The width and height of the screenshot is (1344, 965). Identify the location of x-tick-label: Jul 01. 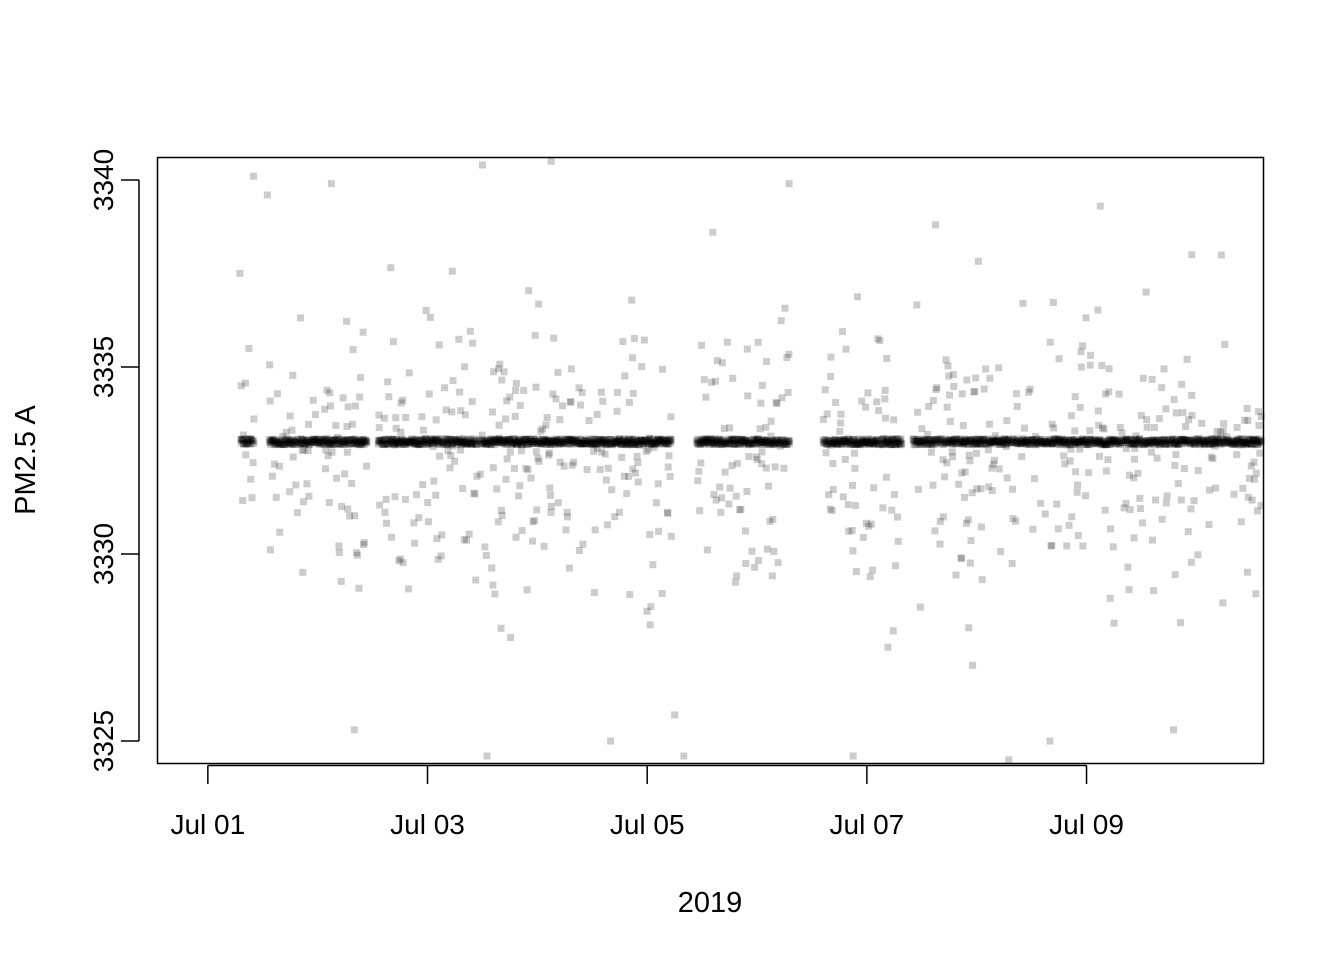
(207, 824).